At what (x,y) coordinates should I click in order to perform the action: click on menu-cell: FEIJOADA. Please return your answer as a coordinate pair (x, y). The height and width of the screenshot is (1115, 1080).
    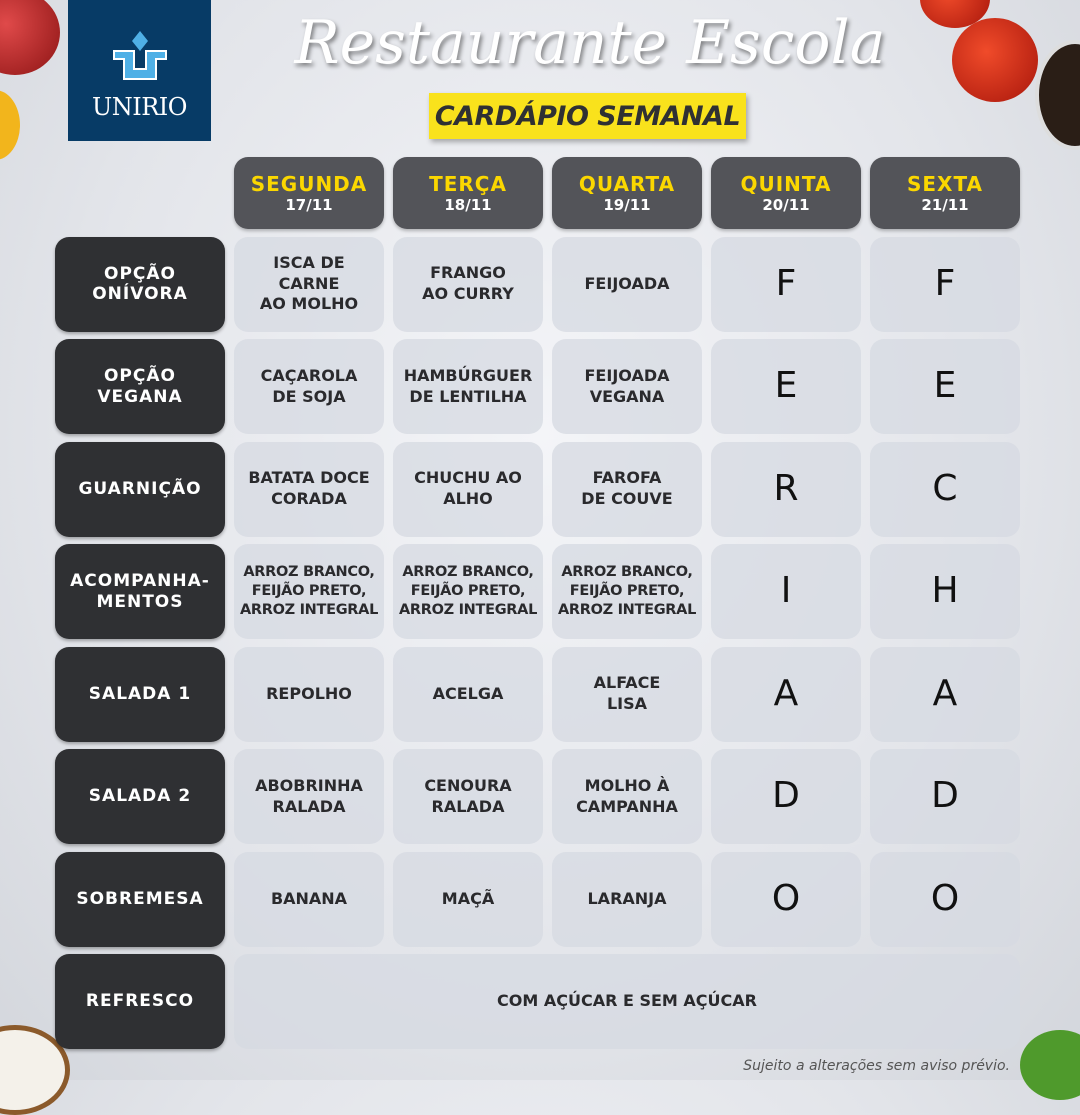
    Looking at the image, I should click on (627, 284).